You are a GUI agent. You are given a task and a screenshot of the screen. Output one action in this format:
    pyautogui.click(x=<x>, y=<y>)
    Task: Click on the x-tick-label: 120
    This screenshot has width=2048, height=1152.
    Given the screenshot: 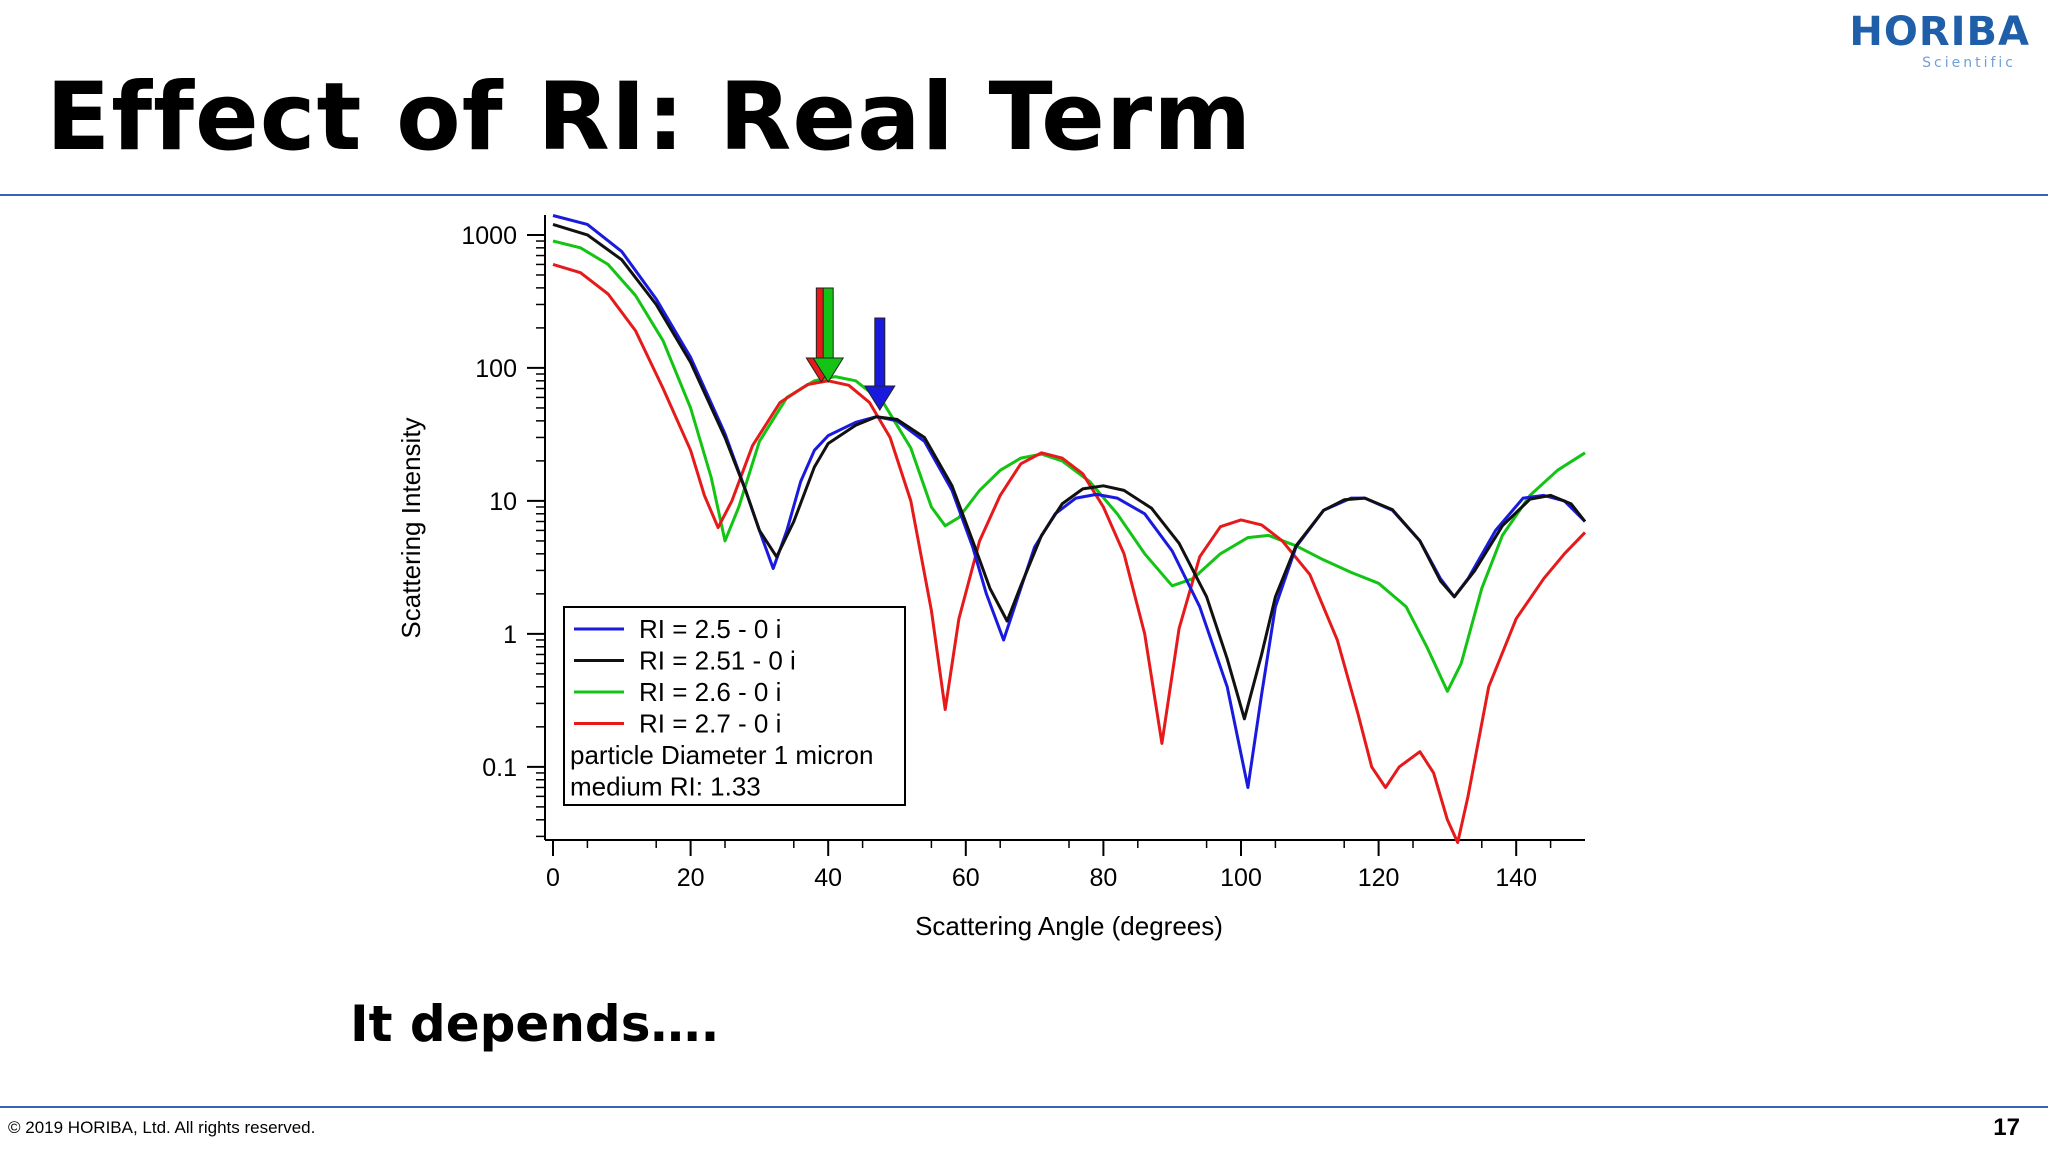 What is the action you would take?
    pyautogui.click(x=1379, y=878)
    